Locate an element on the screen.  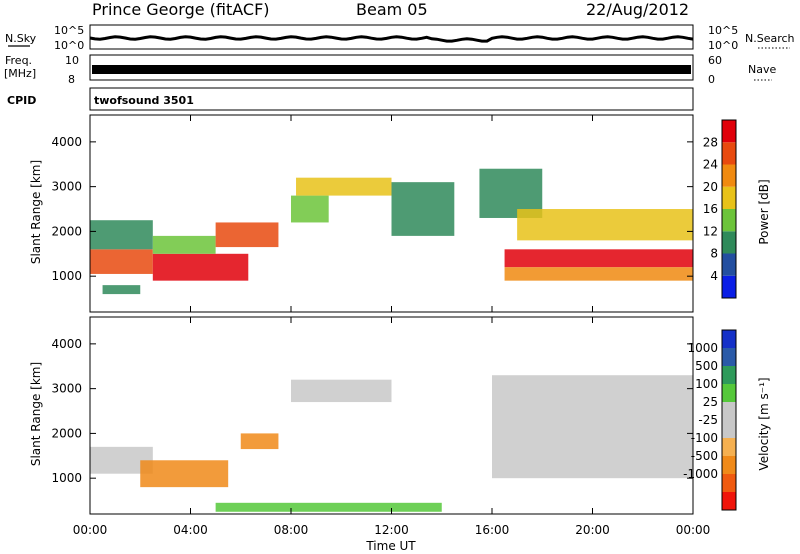
power-colorbar-tick: 20 is located at coordinates (710, 187).